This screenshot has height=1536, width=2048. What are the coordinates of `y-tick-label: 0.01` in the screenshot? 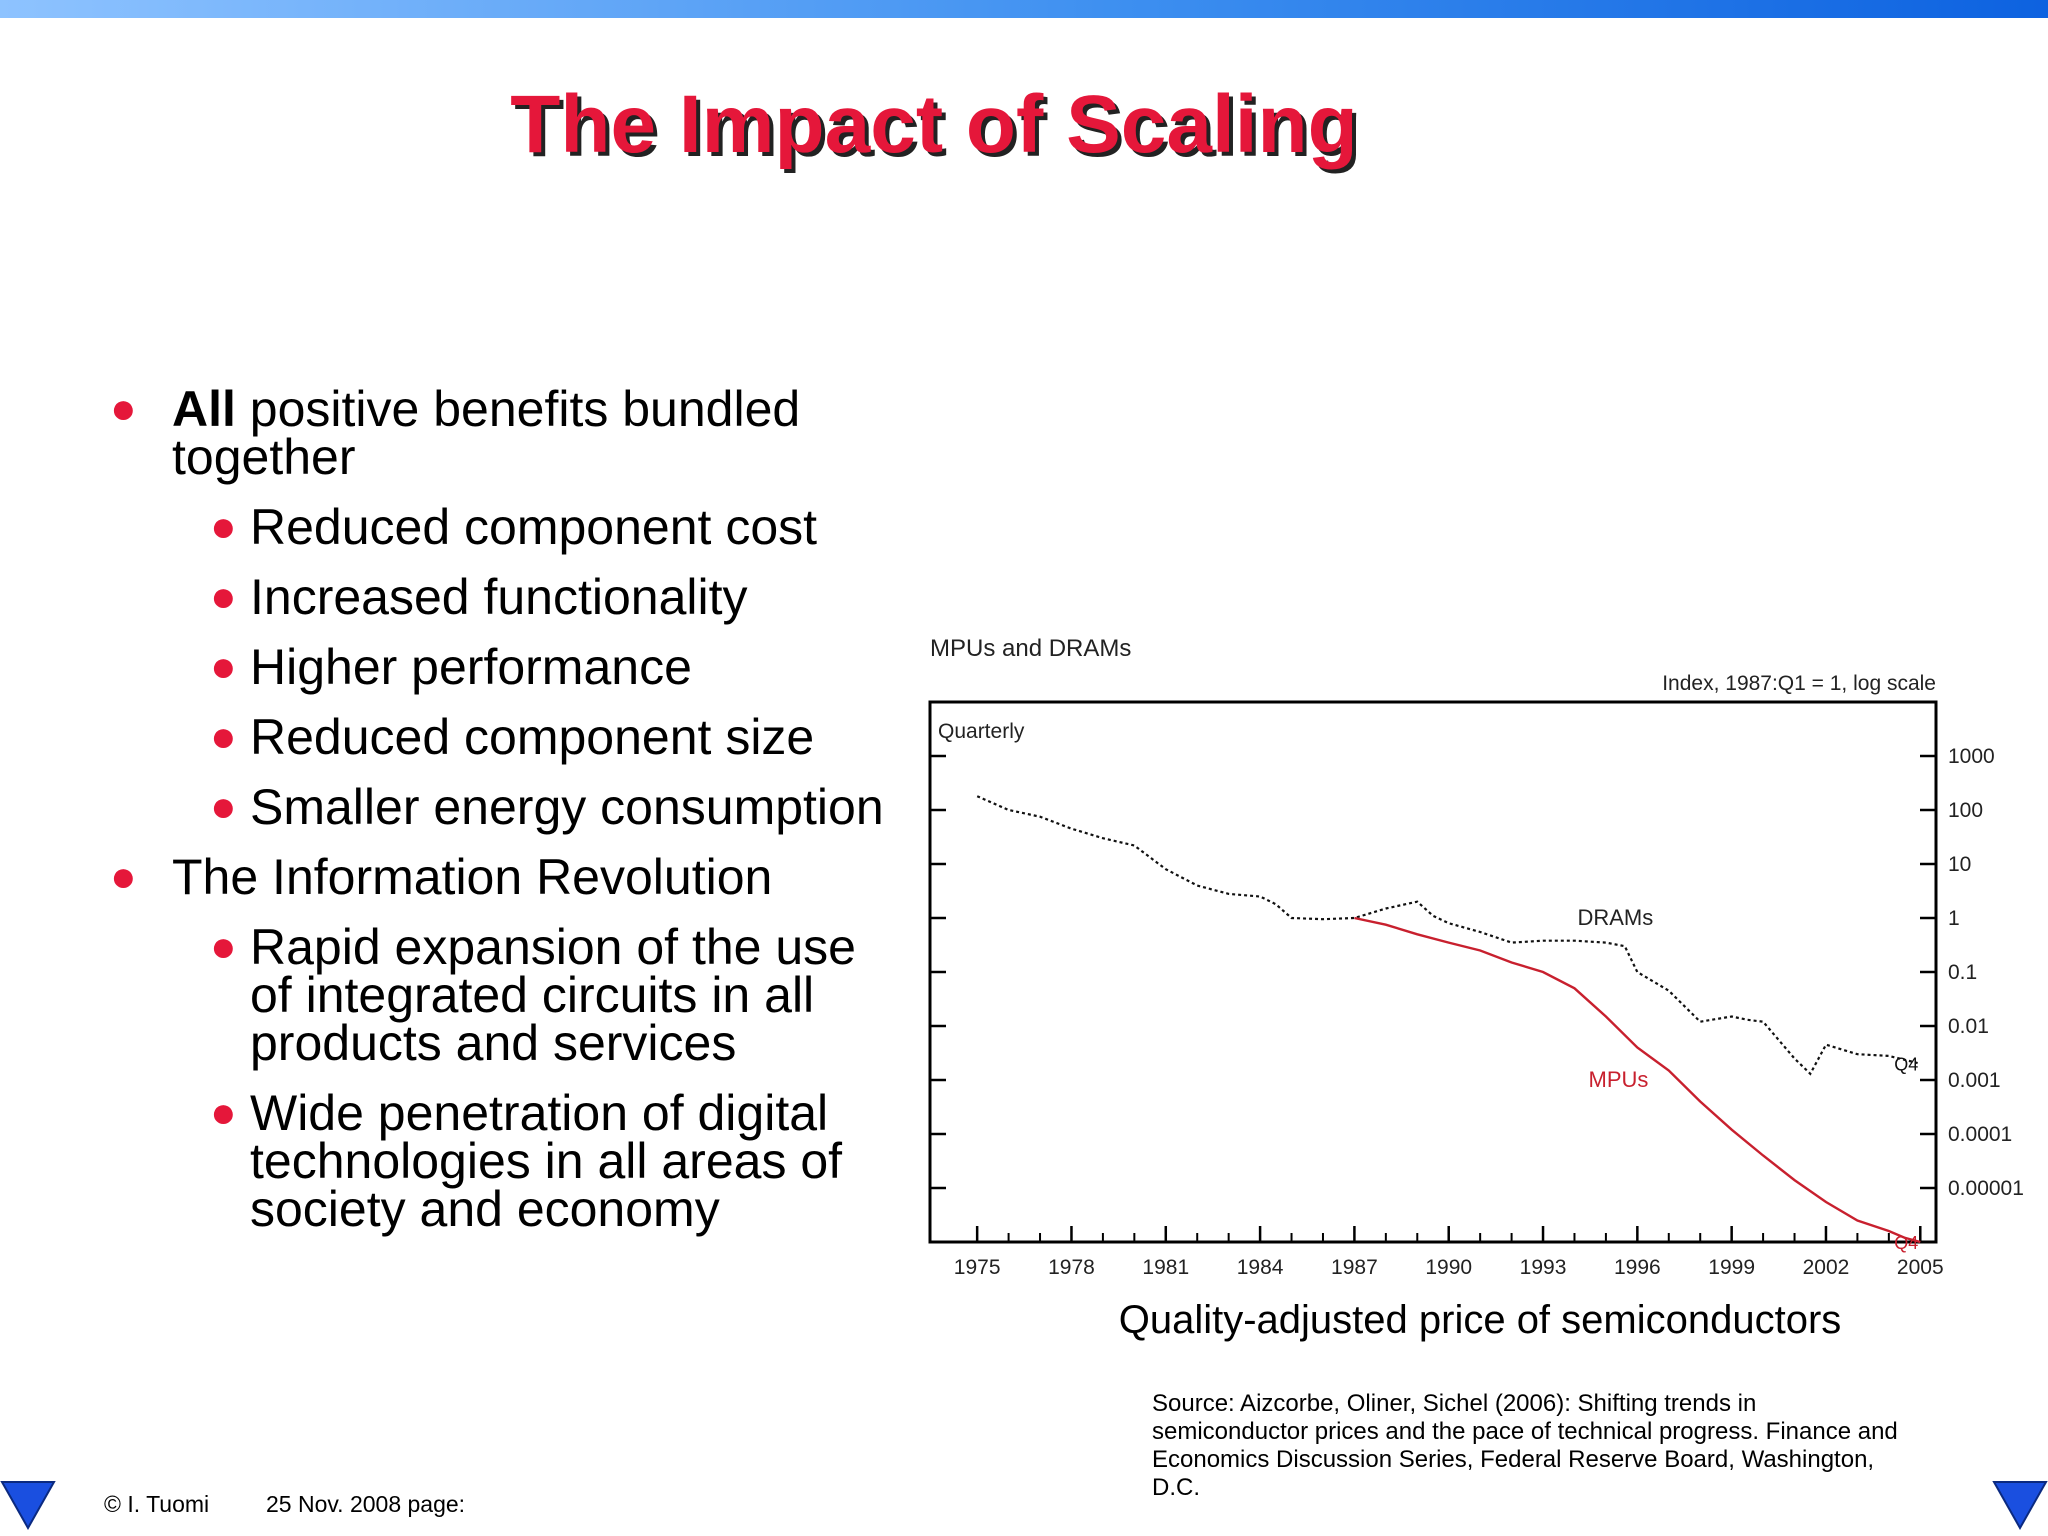 It's located at (1968, 1026).